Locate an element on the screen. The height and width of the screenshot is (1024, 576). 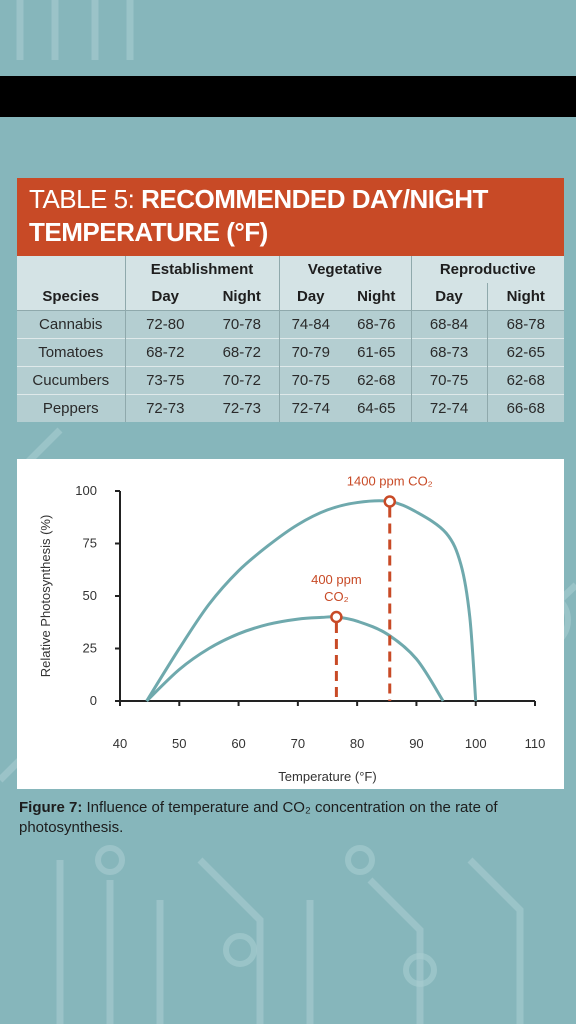
species-cell: Peppers is located at coordinates (71, 408).